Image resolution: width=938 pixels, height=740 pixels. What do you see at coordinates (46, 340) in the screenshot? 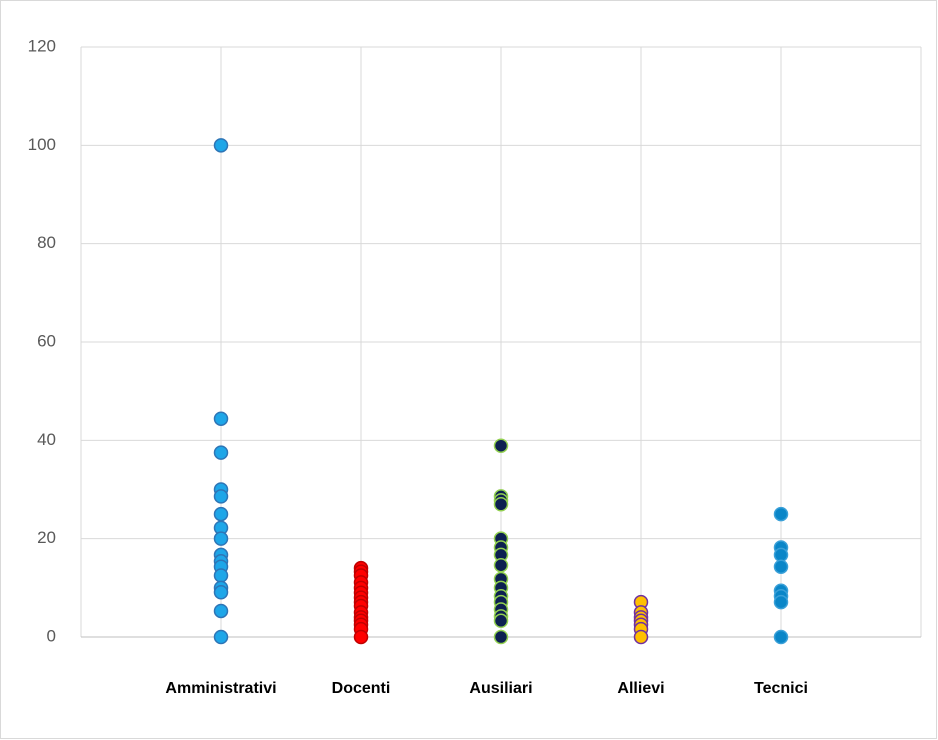
I see `y-tick-label: 60` at bounding box center [46, 340].